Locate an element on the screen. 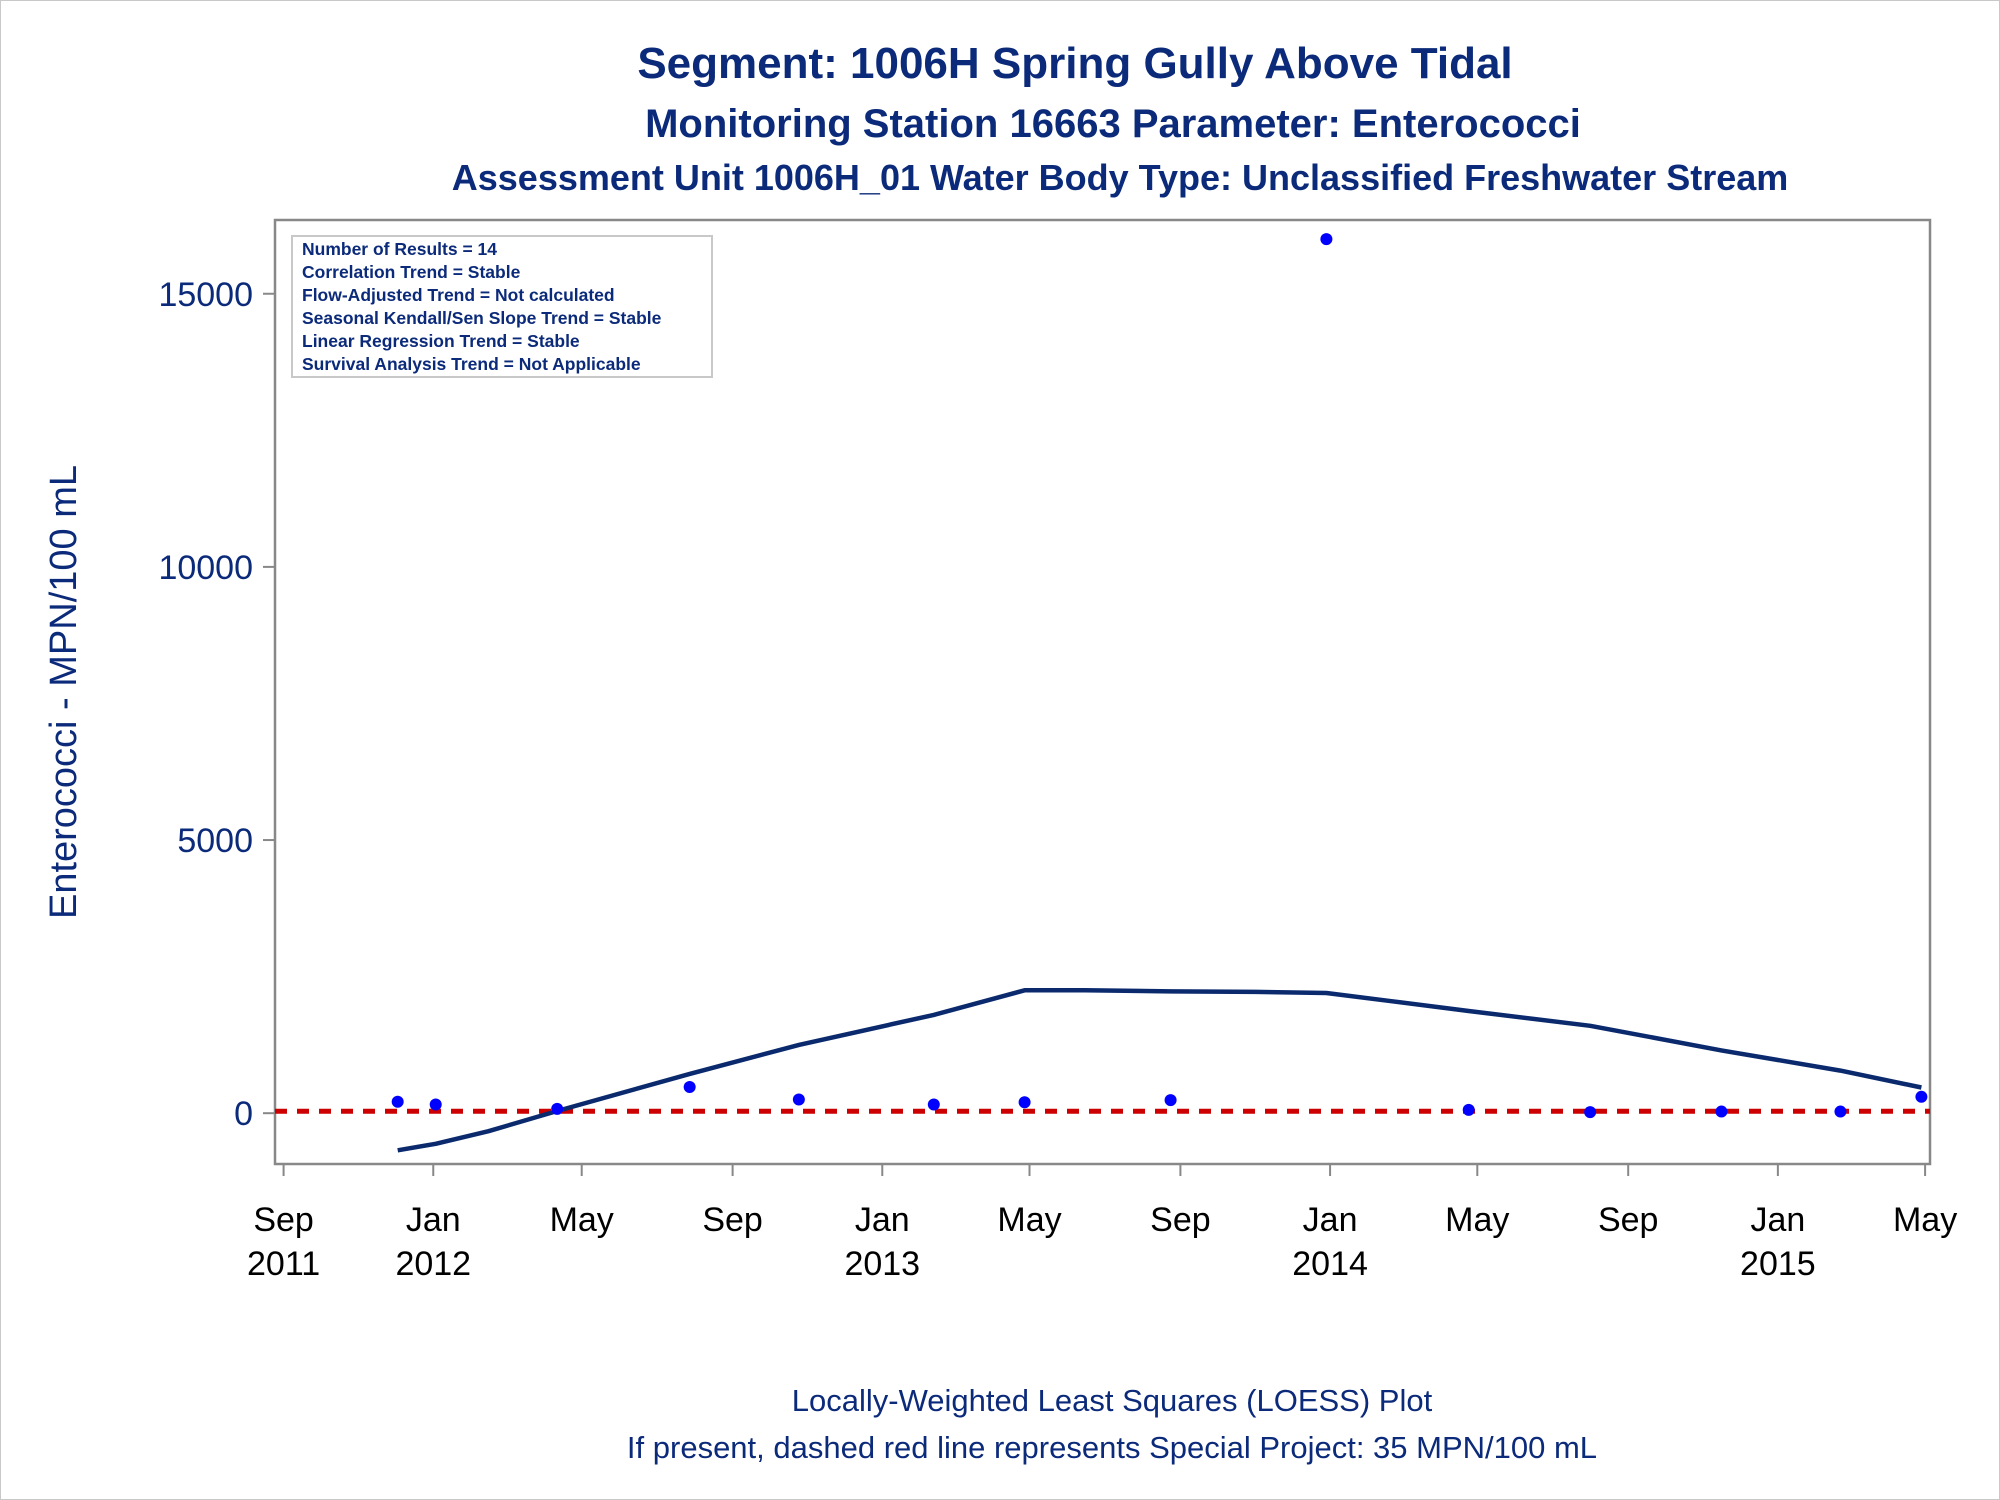 The height and width of the screenshot is (1500, 2000). stat-linear-regression-trend: Linear Regression Trend = Stable is located at coordinates (441, 341).